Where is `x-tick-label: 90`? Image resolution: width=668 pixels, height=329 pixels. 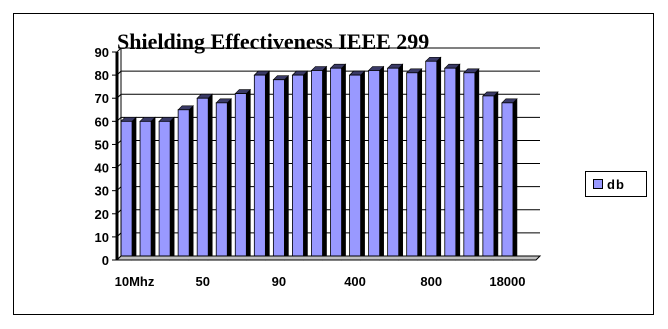
x-tick-label: 90 is located at coordinates (279, 281).